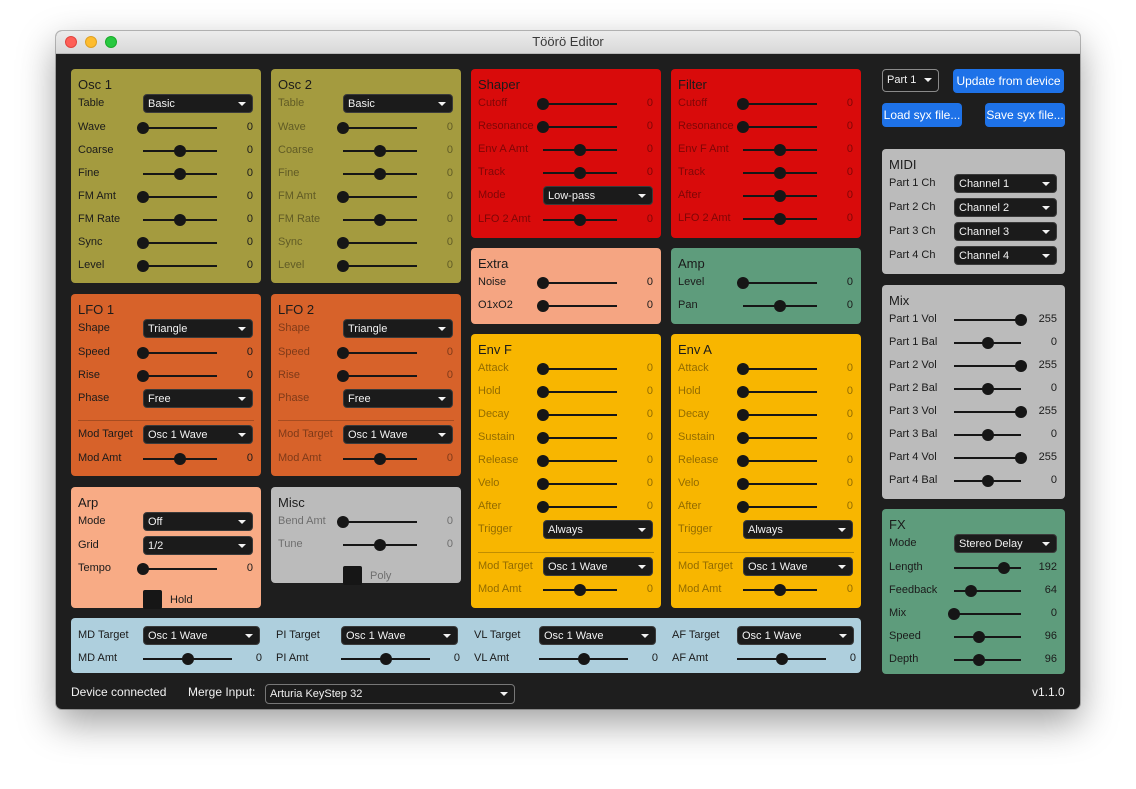 This screenshot has height=789, width=1136. Describe the element at coordinates (398, 398) in the screenshot. I see `lfo2-phase-select: Free` at that location.